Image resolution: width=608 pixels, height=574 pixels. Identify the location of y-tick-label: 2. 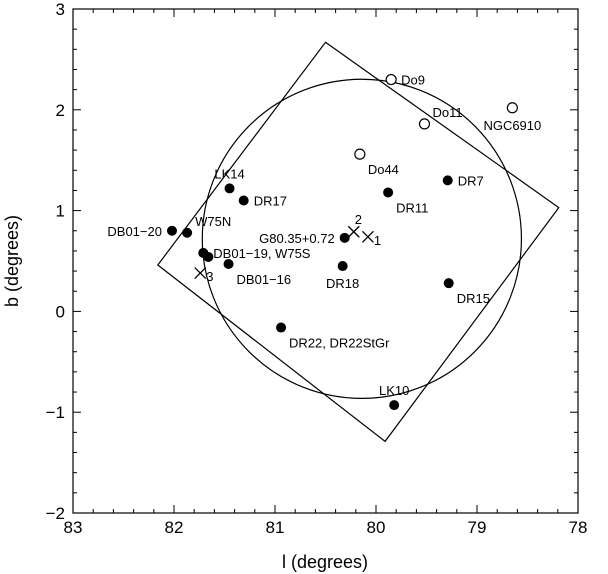
(60, 110).